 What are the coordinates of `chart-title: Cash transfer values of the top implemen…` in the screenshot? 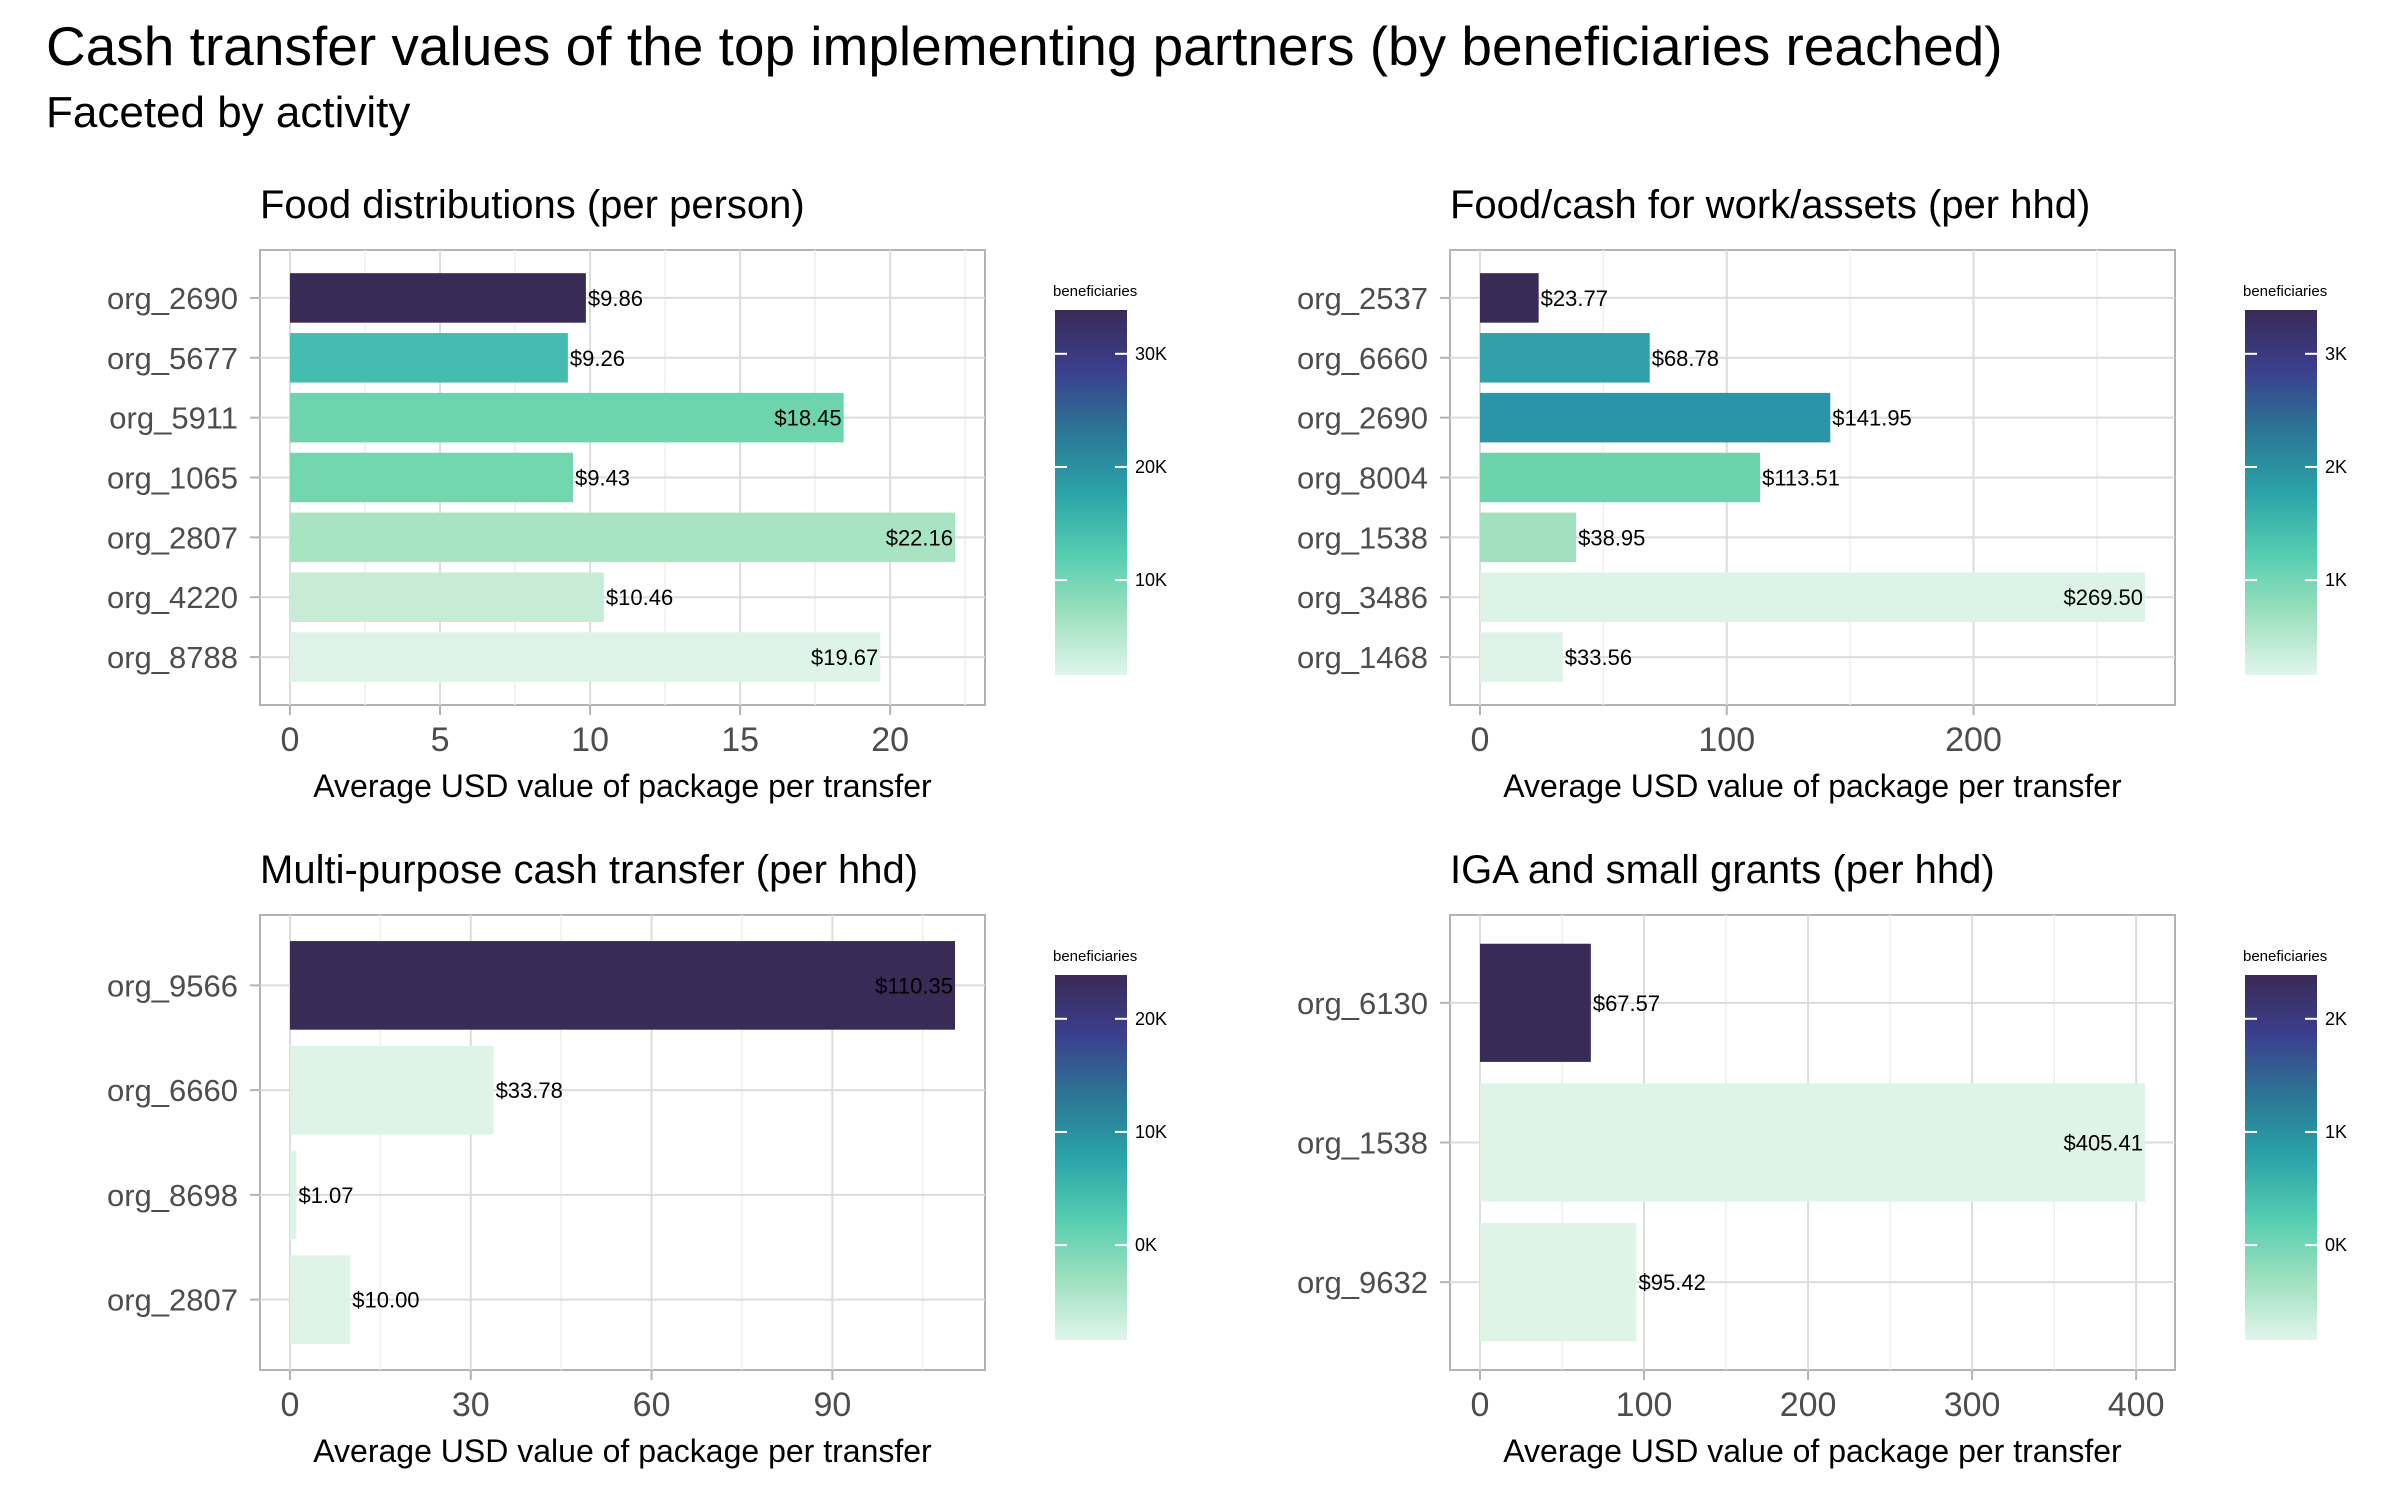 It's located at (1024, 46).